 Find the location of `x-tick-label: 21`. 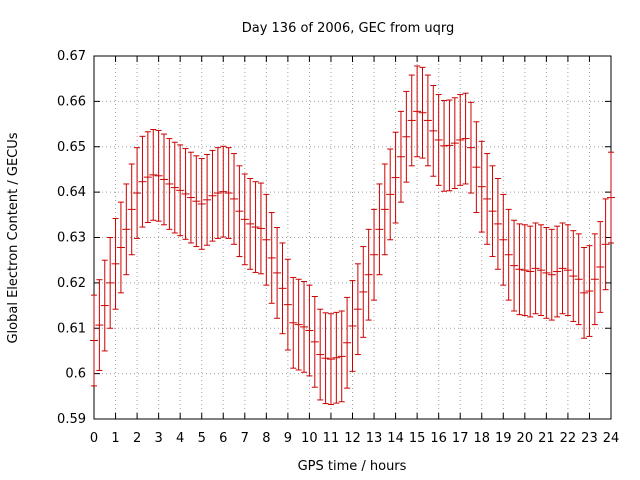

x-tick-label: 21 is located at coordinates (546, 438).